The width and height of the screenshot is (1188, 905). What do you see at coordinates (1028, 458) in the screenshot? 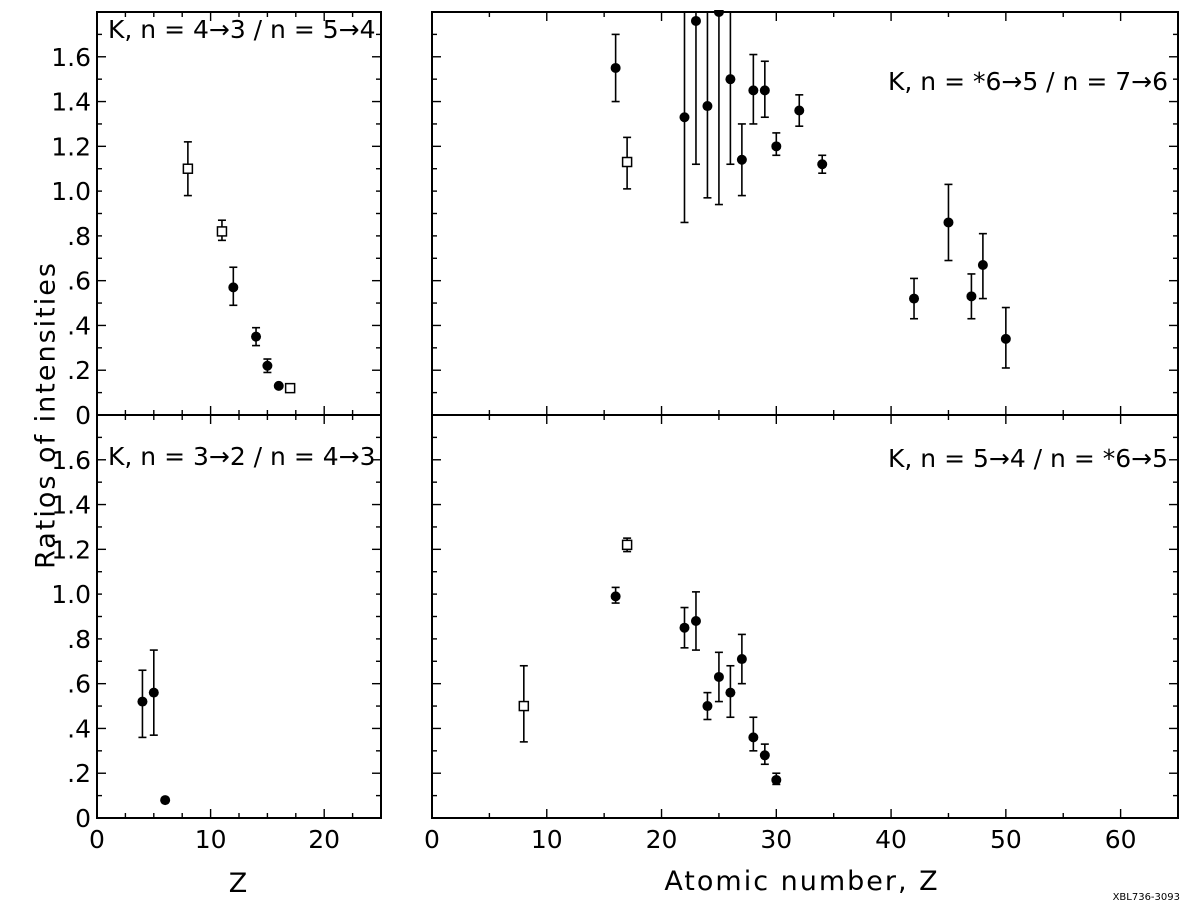
I see `panel-title: K, n = 5→4 / n = *6→5` at bounding box center [1028, 458].